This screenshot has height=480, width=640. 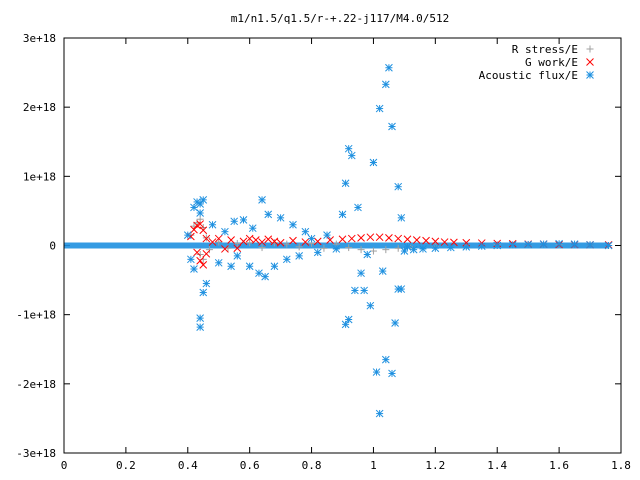 I want to click on x-tick-label: 0, so click(x=64, y=465).